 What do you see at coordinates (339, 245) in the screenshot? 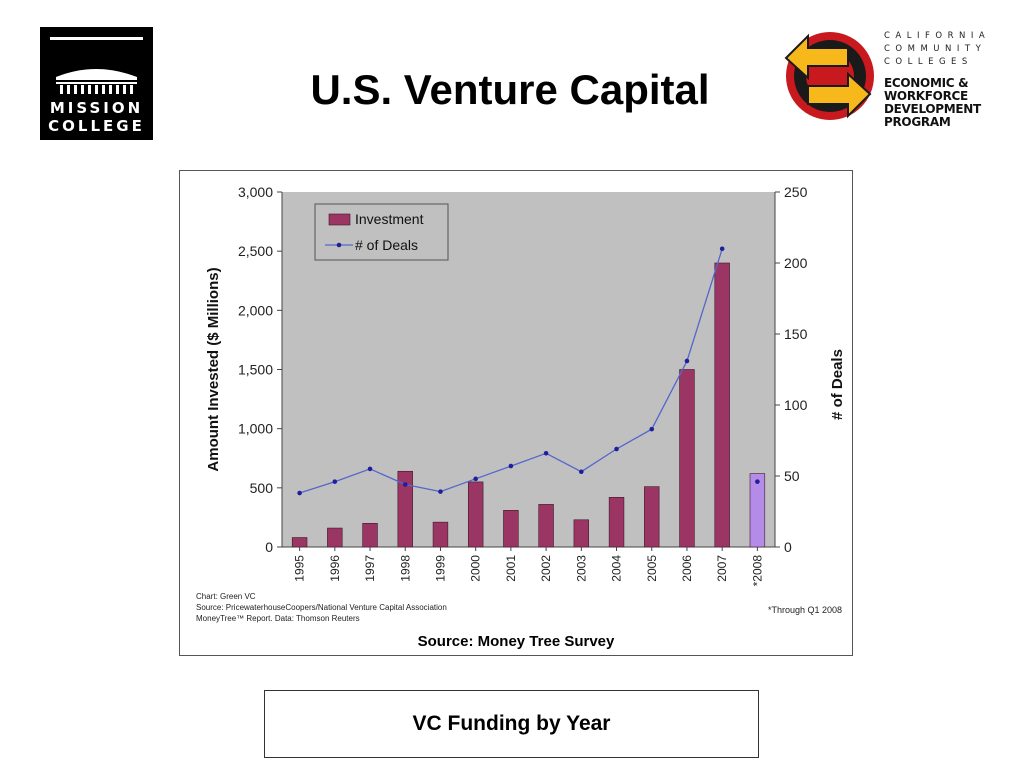
I see `legend-marker-deals` at bounding box center [339, 245].